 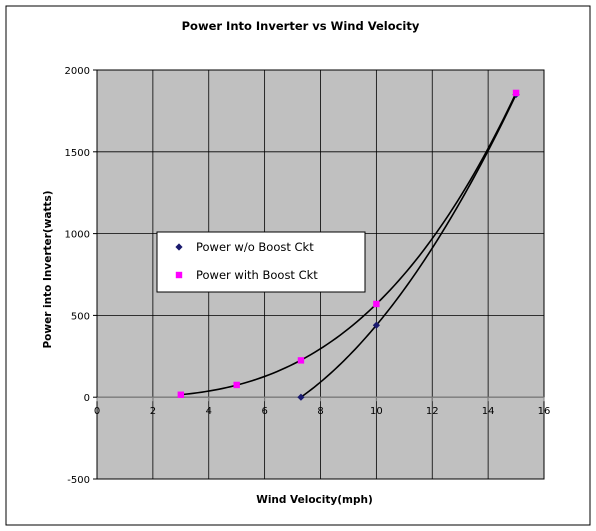 I want to click on x-tick-label: 8, so click(x=320, y=411).